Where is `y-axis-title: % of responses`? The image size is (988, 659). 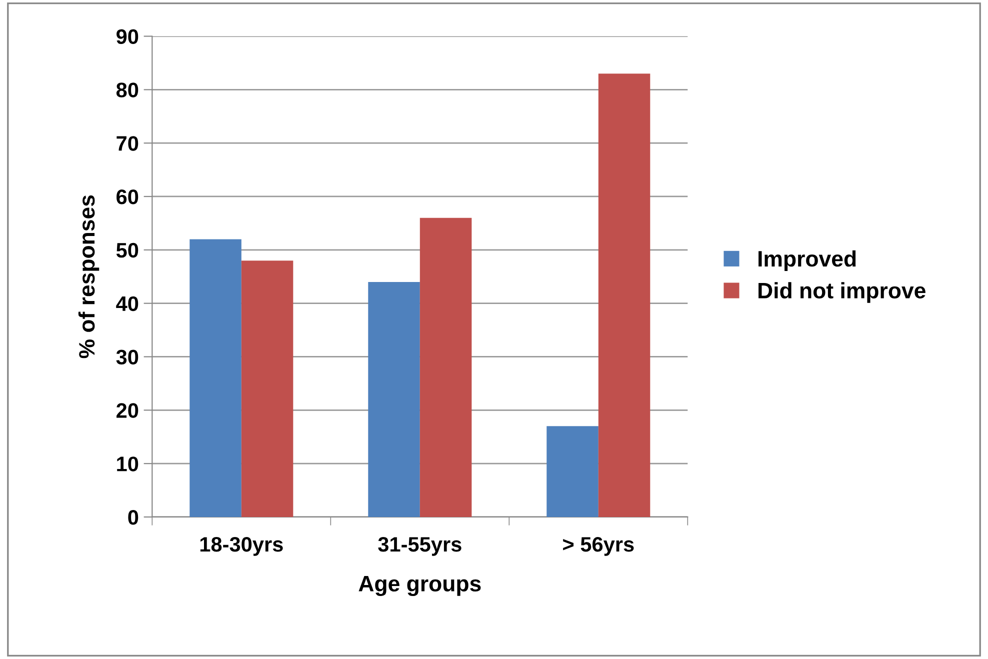 y-axis-title: % of responses is located at coordinates (89, 276).